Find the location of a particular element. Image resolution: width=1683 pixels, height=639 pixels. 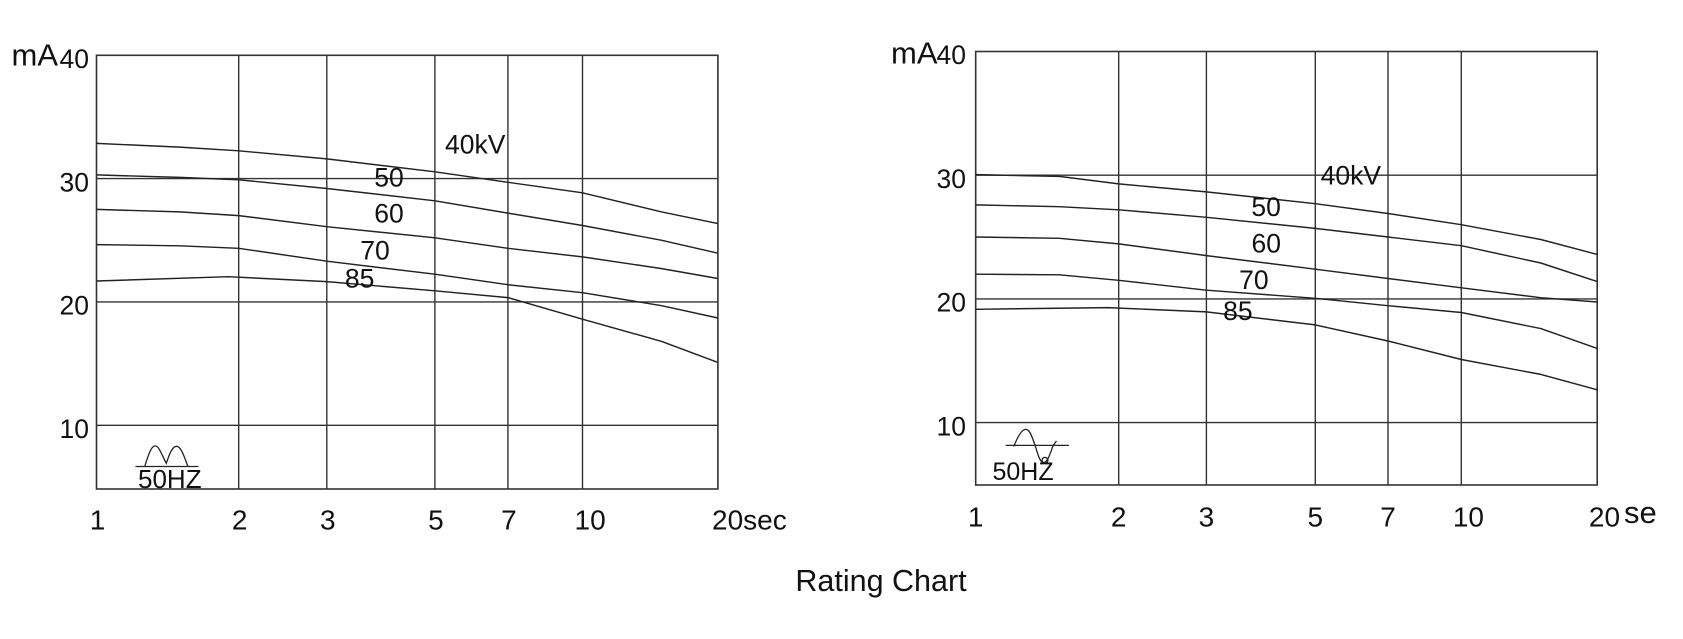

svg-text: 20sec is located at coordinates (749, 520).